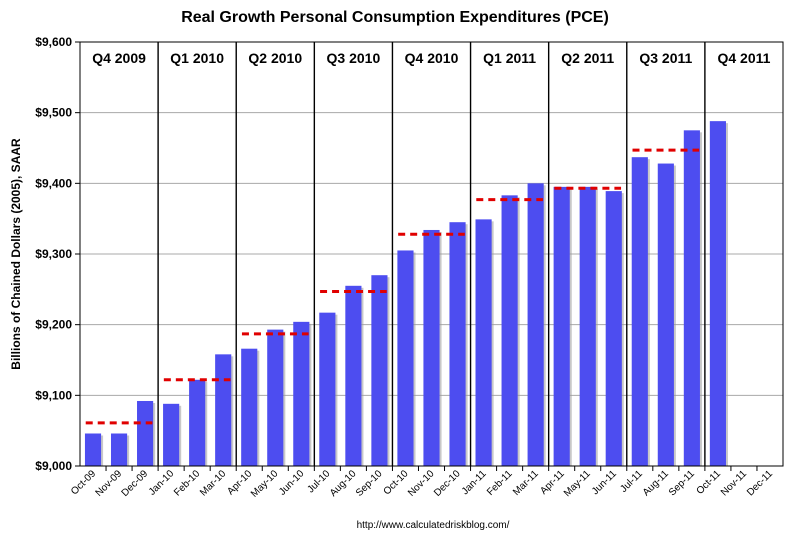 This screenshot has height=535, width=789. I want to click on x-tick-label: Nov-11, so click(734, 483).